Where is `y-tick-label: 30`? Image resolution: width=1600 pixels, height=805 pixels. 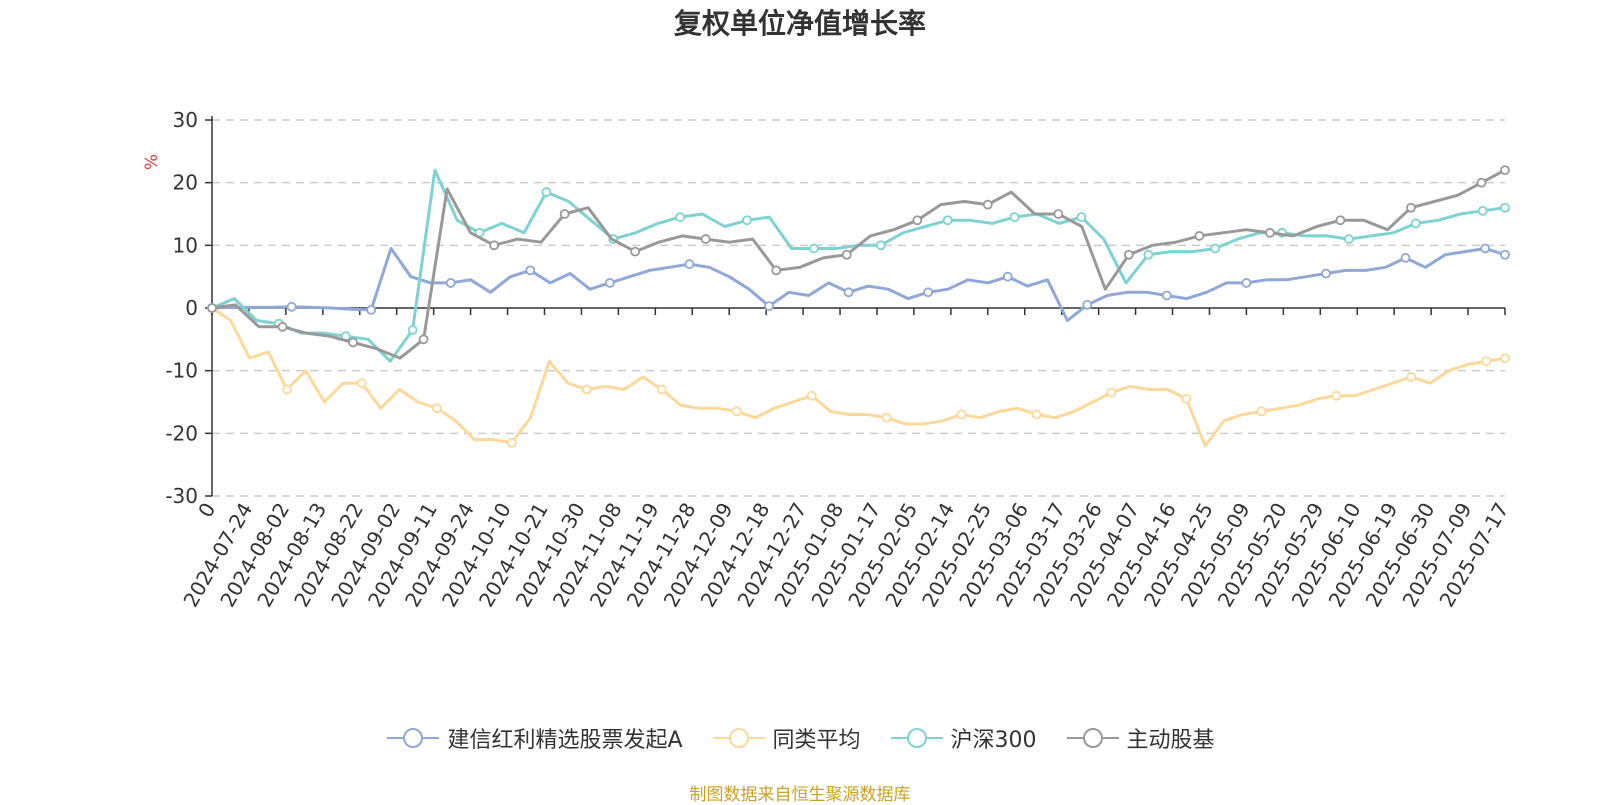
y-tick-label: 30 is located at coordinates (185, 120).